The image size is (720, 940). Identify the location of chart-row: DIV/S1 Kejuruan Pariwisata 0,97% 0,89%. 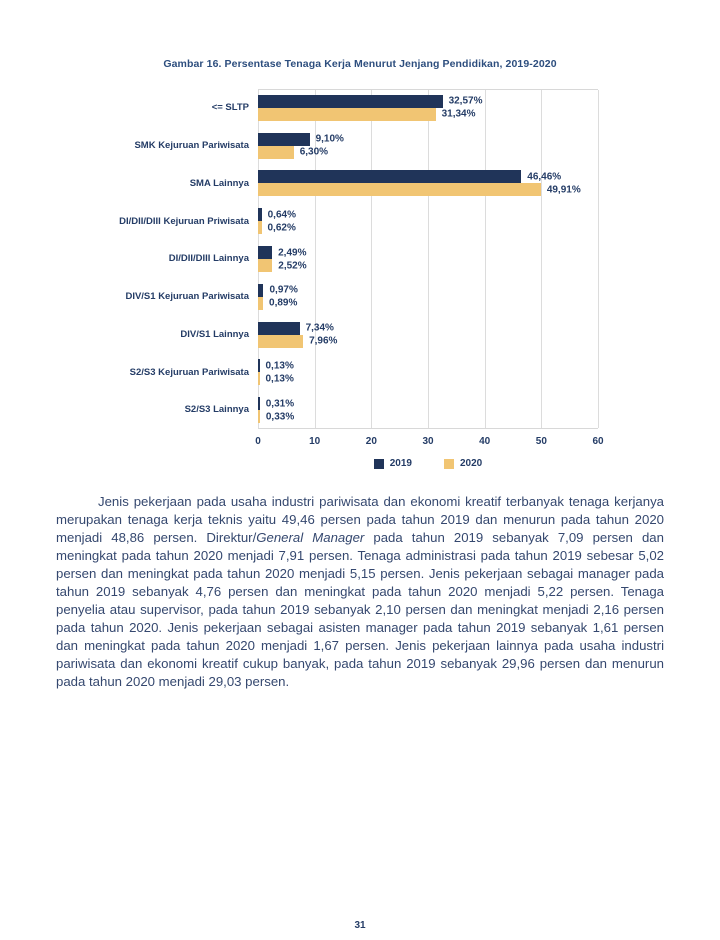
(370, 297).